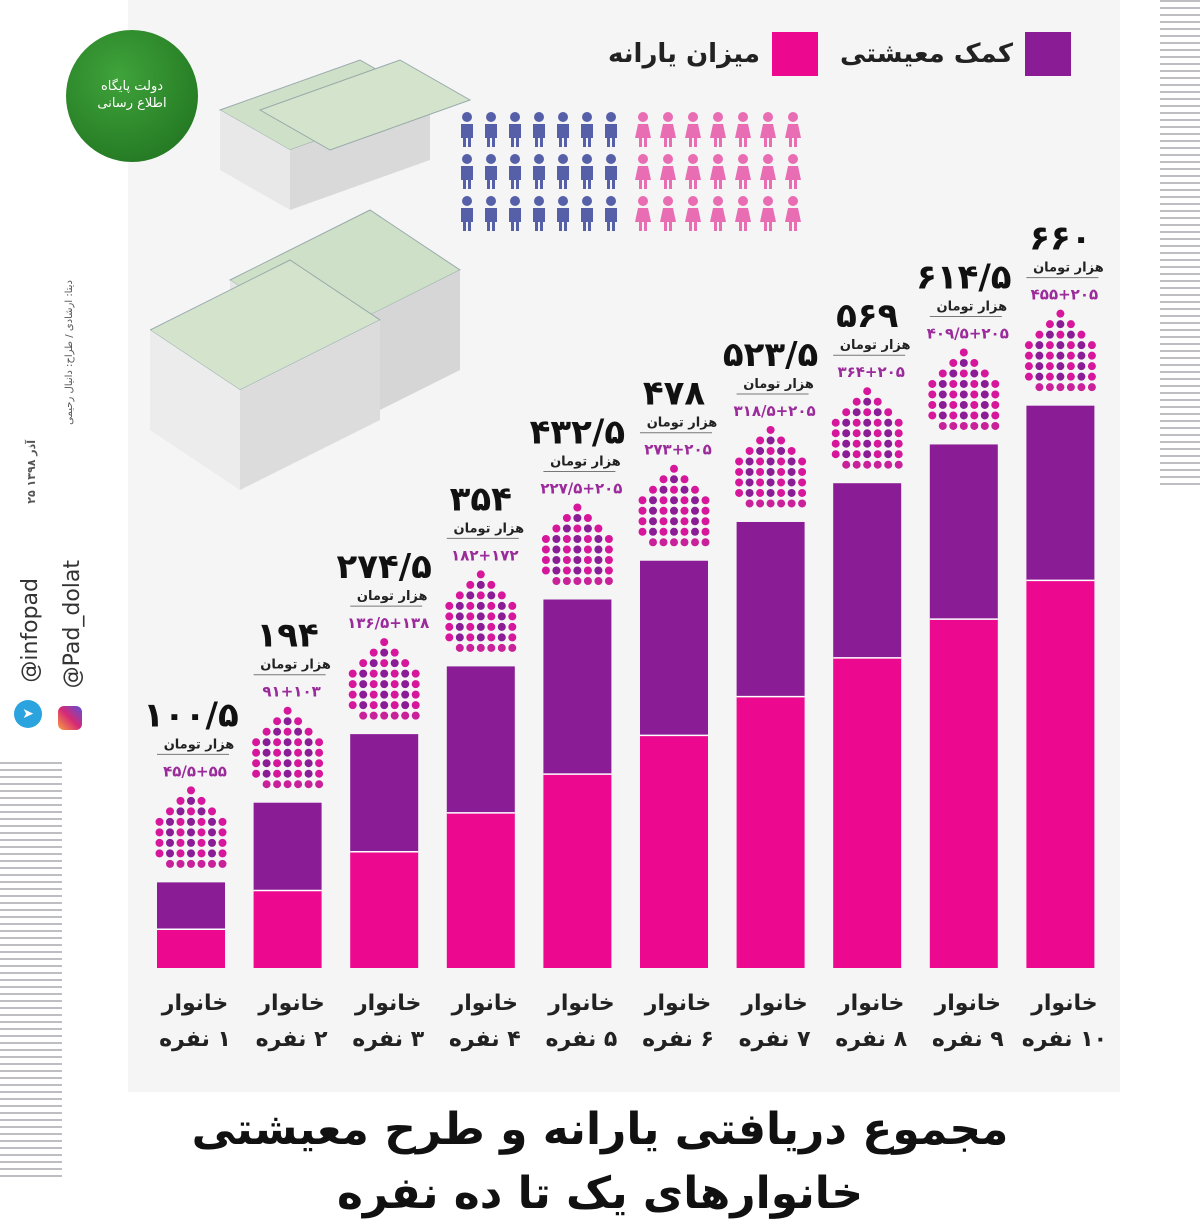 The image size is (1200, 1227). I want to click on breakdown-label: ۴۵/۵+۵۵, so click(195, 771).